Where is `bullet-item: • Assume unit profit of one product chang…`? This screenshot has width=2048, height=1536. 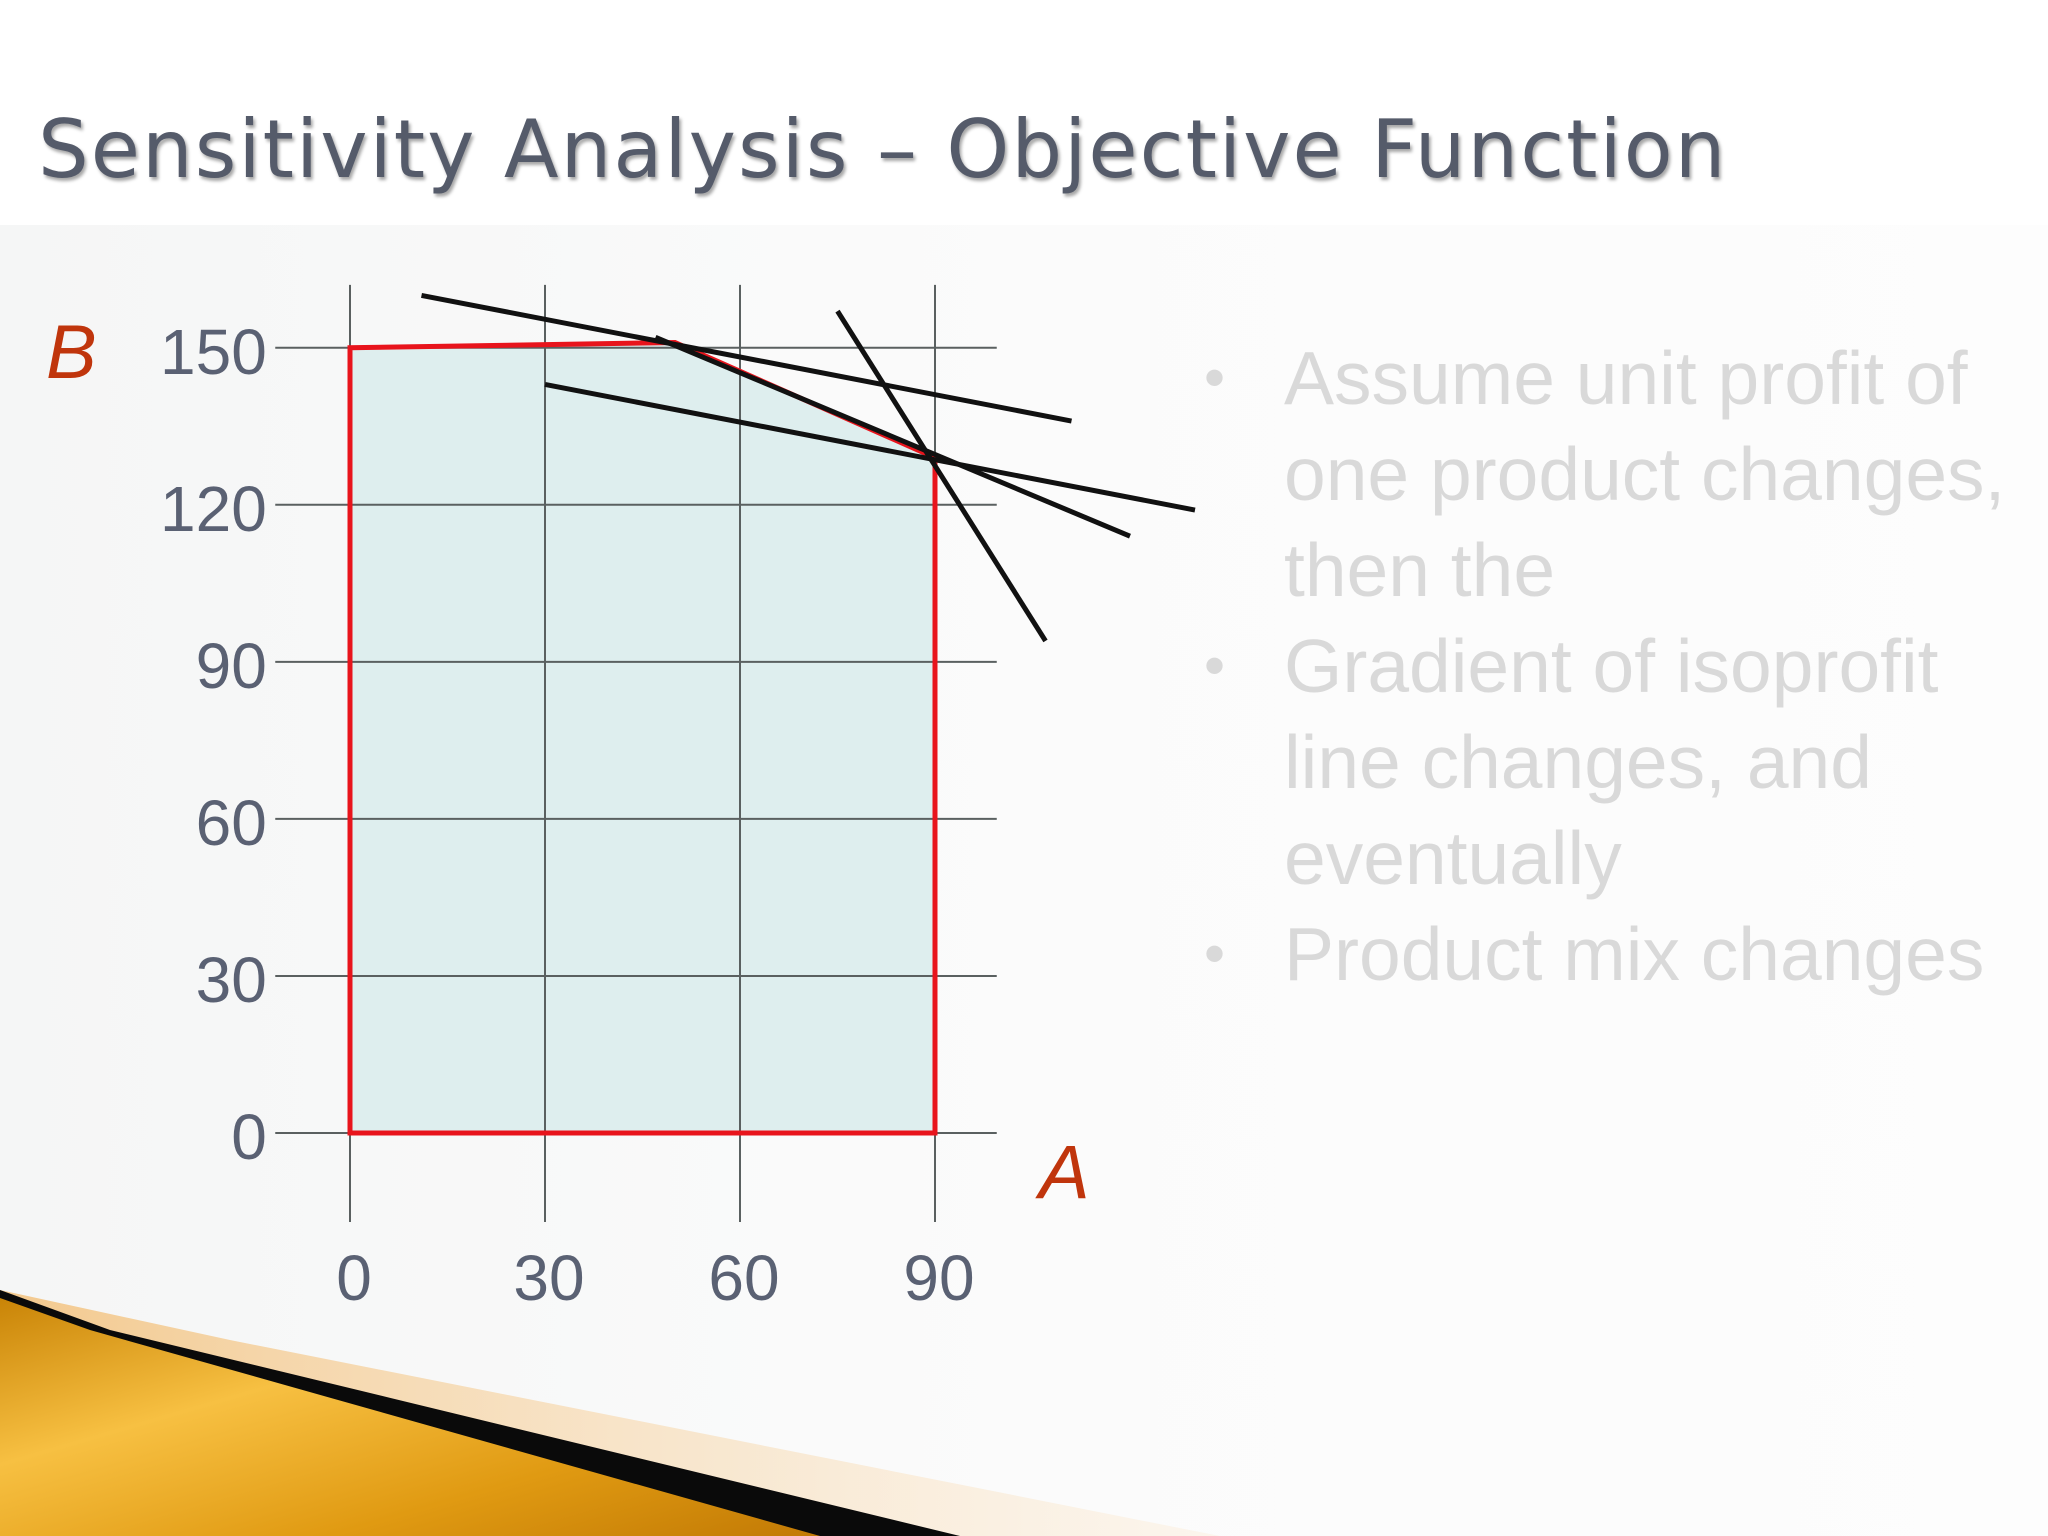
bullet-item: • Assume unit profit of one product chang… is located at coordinates (1615, 474).